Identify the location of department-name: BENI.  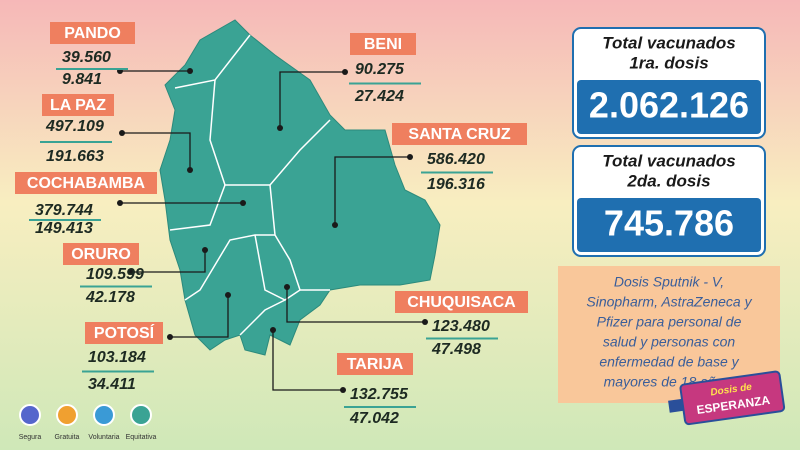
(383, 44).